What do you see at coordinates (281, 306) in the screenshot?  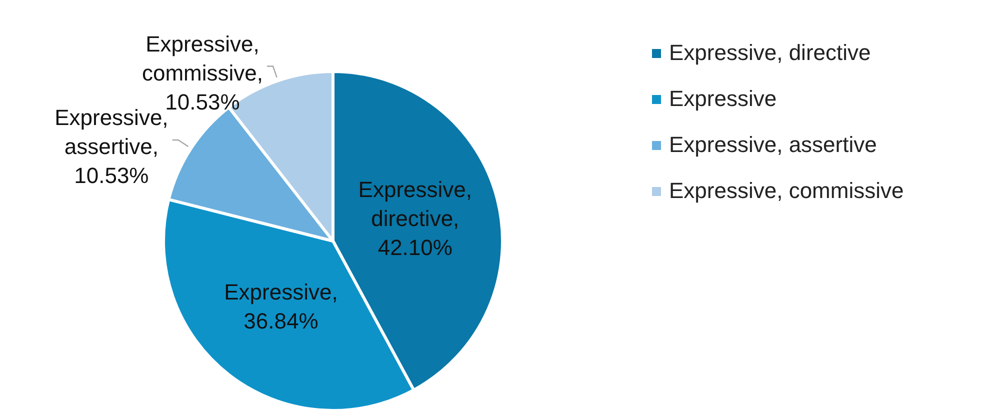 I see `data-label: Expressive, 36.84%` at bounding box center [281, 306].